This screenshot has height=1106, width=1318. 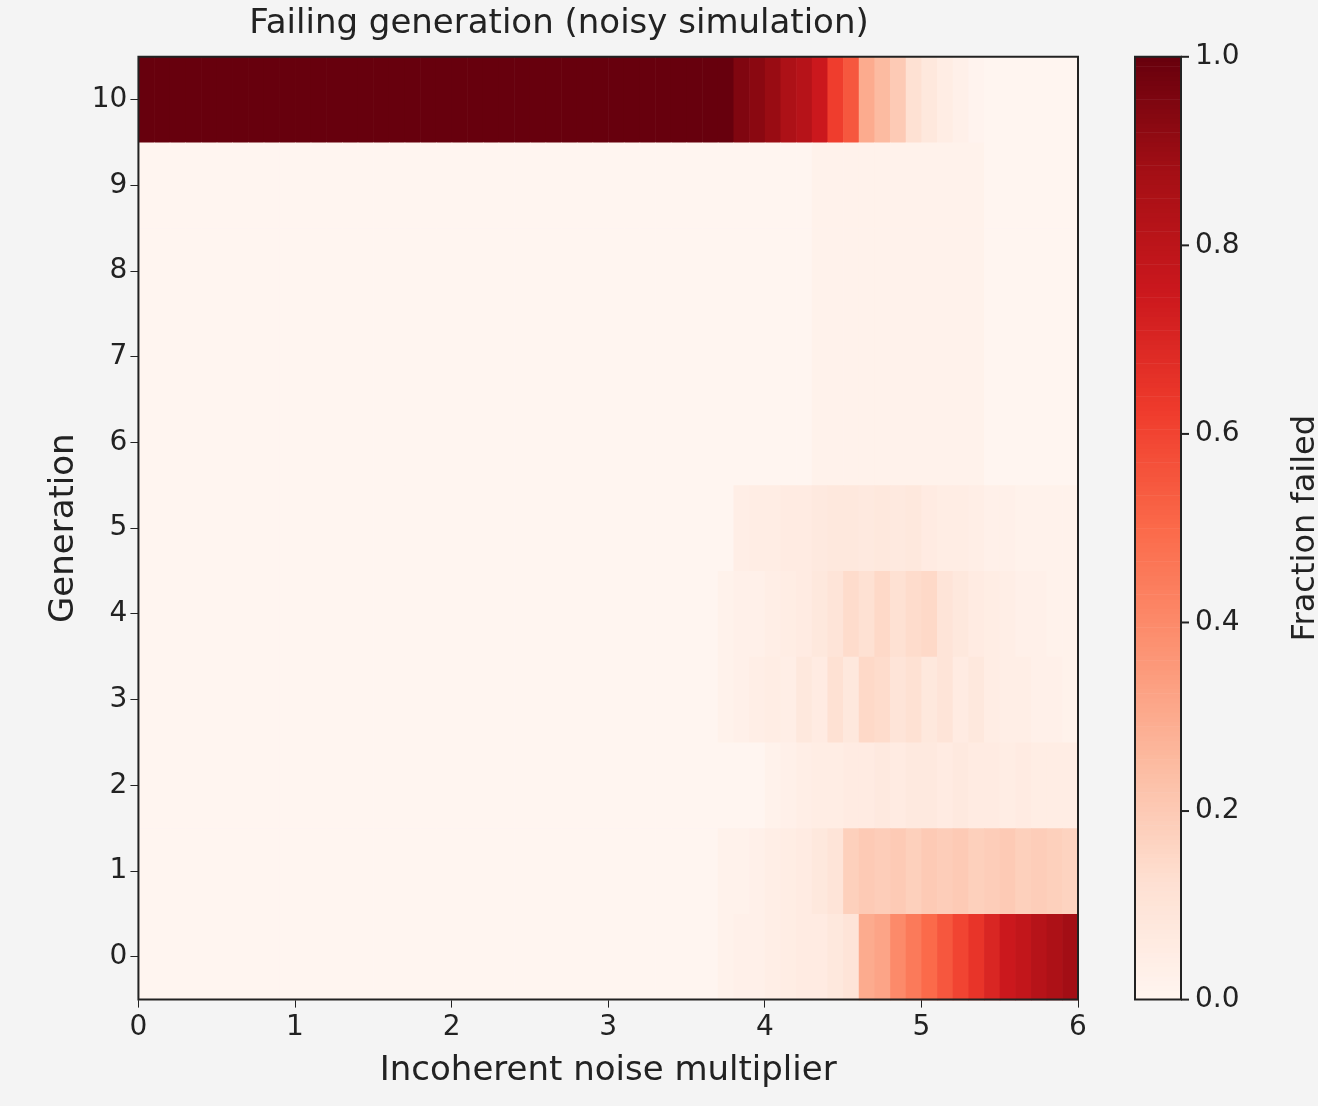 I want to click on y-tick-label: 8, so click(x=118, y=269).